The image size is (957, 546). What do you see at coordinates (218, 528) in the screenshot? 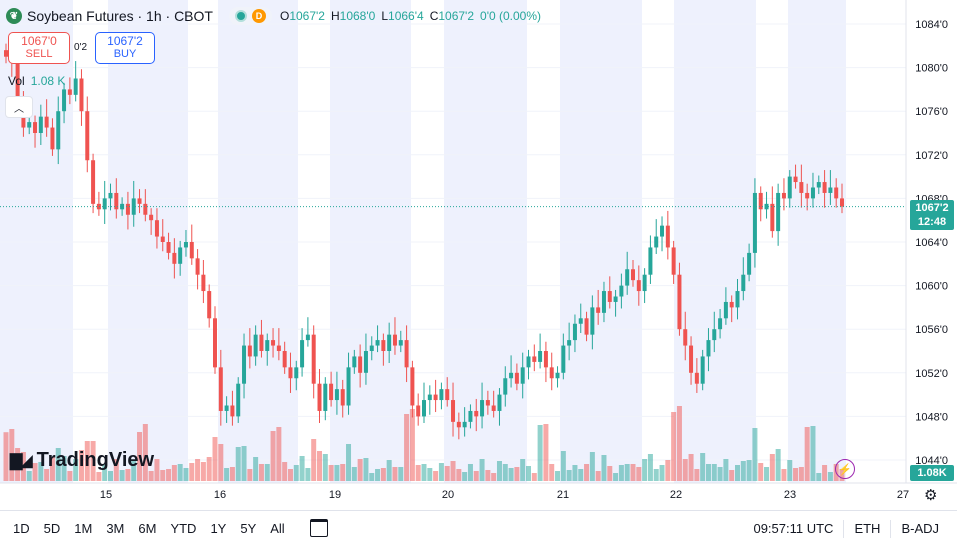
I see `range-1y: 1Y` at bounding box center [218, 528].